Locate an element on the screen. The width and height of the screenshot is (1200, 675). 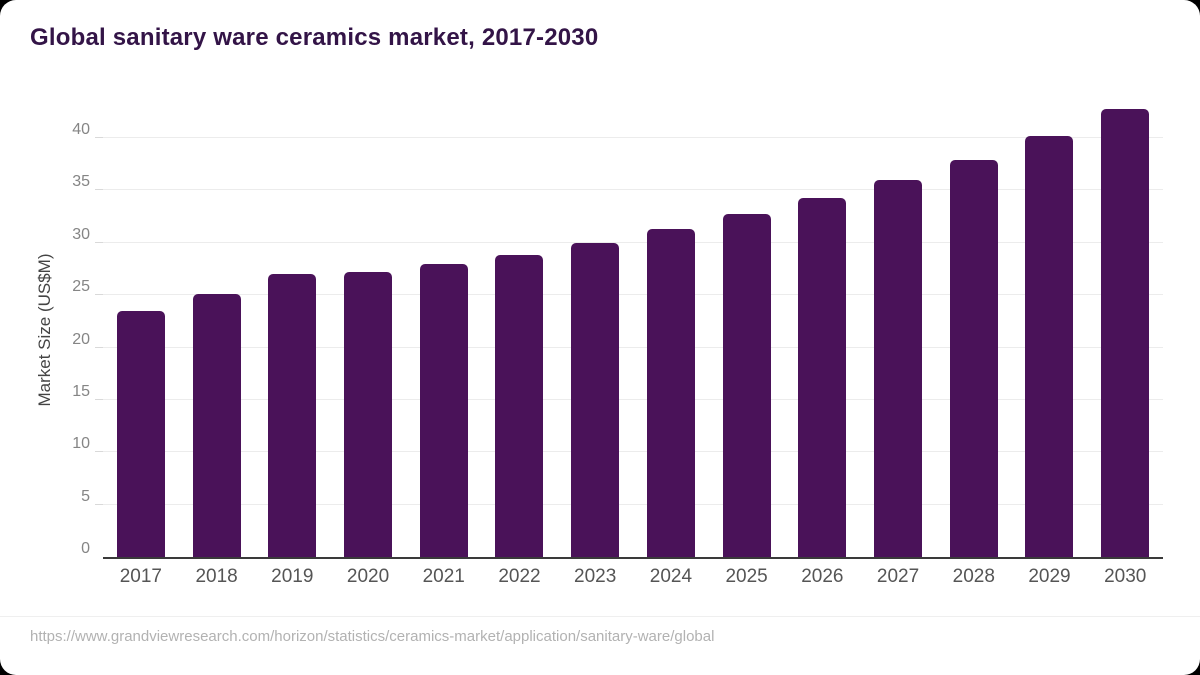
bar-slot-2024 is located at coordinates (671, 328).